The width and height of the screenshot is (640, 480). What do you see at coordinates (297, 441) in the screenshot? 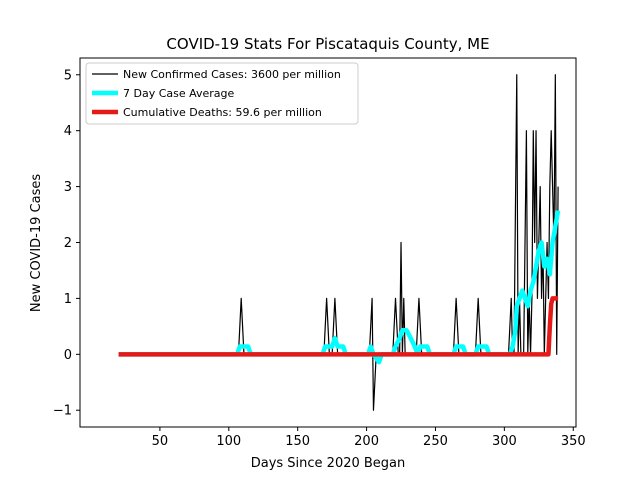
I see `x-tick-label: 150` at bounding box center [297, 441].